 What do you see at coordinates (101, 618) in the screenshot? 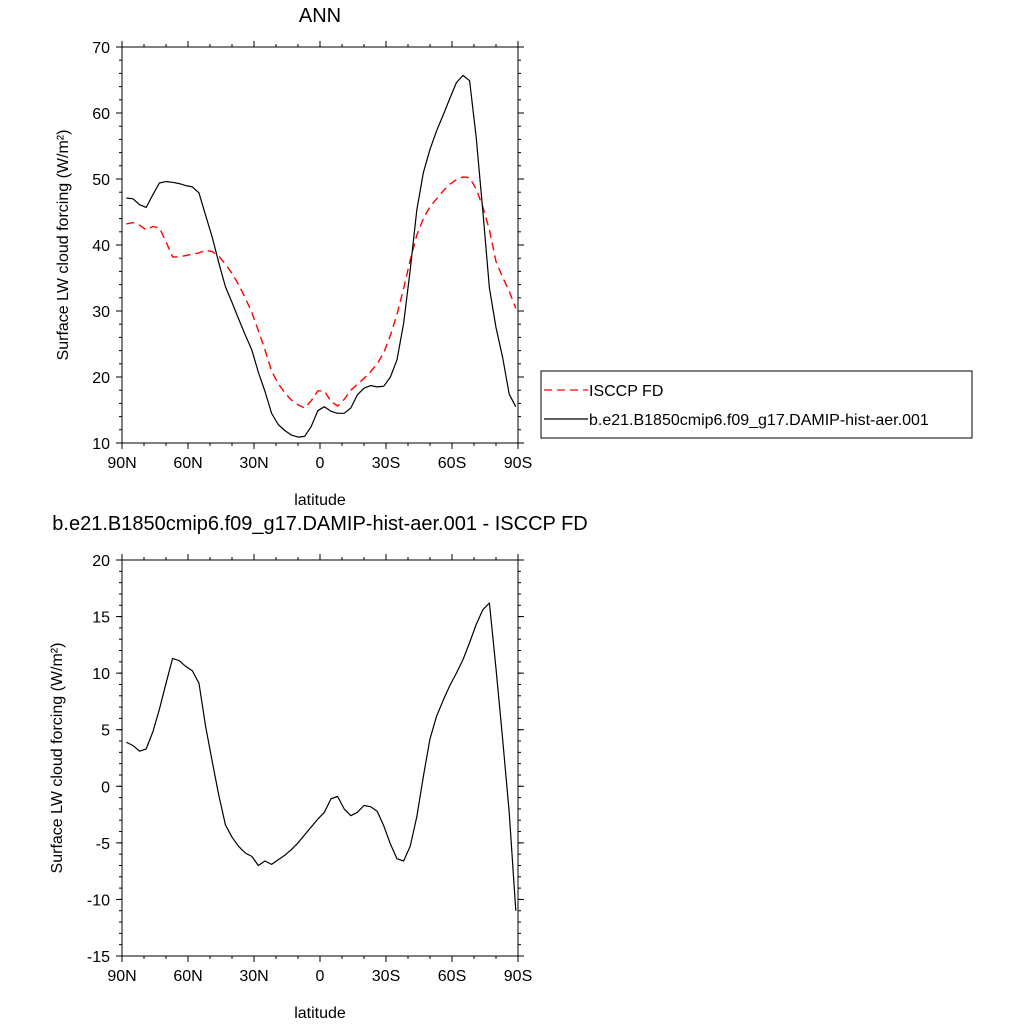
I see `y-tick-label: 15` at bounding box center [101, 618].